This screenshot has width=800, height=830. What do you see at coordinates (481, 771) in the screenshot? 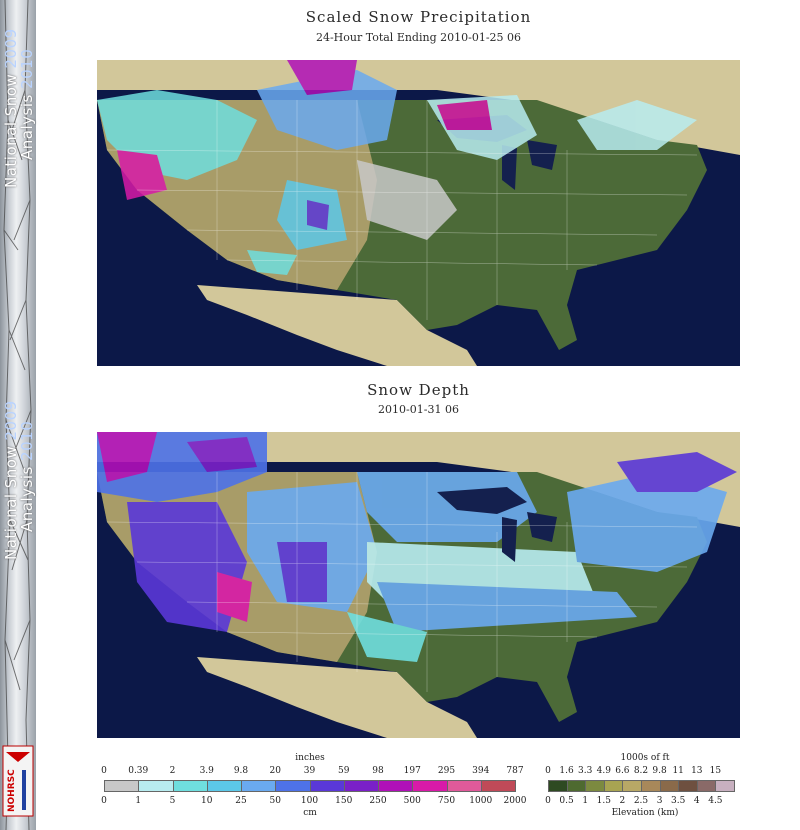
I see `snow-top-tick-label: 394` at bounding box center [481, 771].